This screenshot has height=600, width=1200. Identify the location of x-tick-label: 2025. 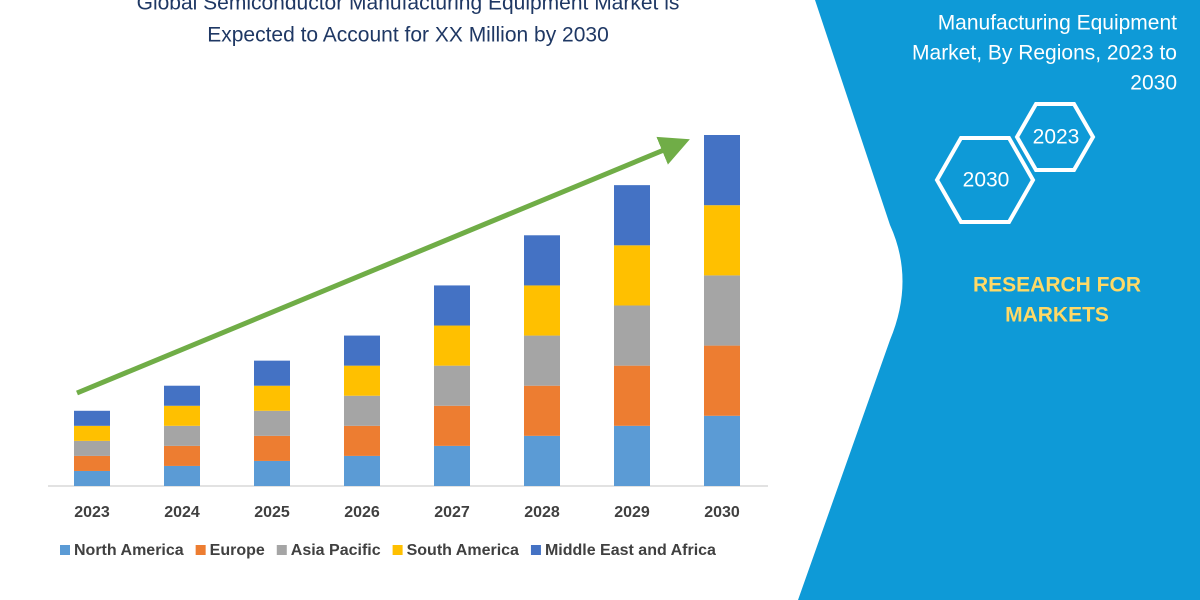
(272, 512).